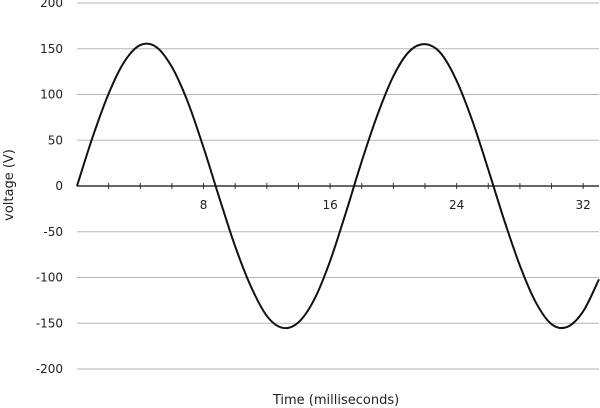 The height and width of the screenshot is (408, 600). What do you see at coordinates (204, 205) in the screenshot?
I see `x-tick-label: 8` at bounding box center [204, 205].